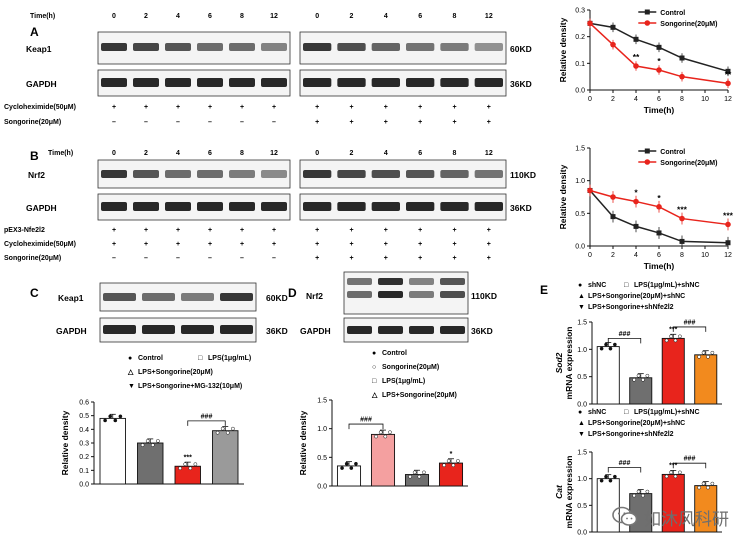 This screenshot has height=552, width=756. I want to click on x-tick-label: 2, so click(613, 99).